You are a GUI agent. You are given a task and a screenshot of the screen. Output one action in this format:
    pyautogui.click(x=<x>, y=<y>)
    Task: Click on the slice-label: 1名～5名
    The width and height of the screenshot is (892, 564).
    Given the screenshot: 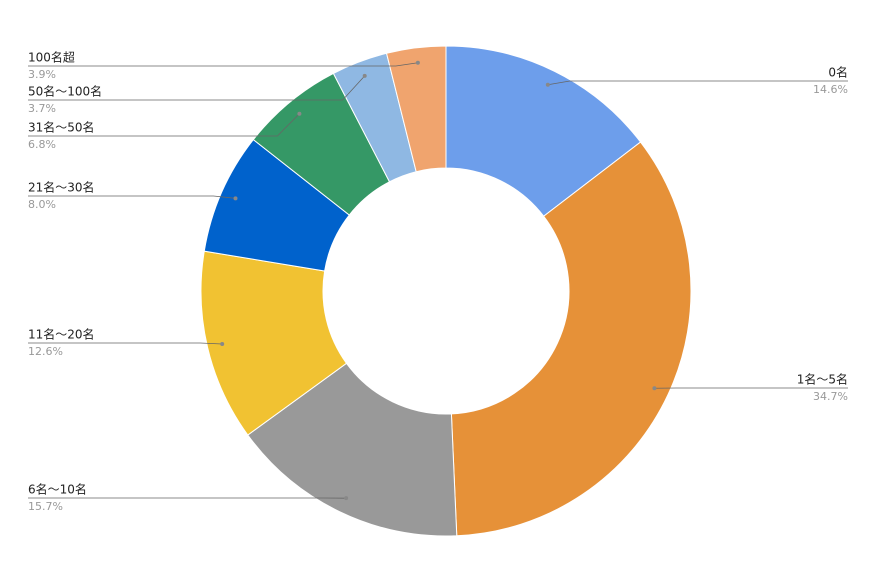 What is the action you would take?
    pyautogui.click(x=822, y=379)
    